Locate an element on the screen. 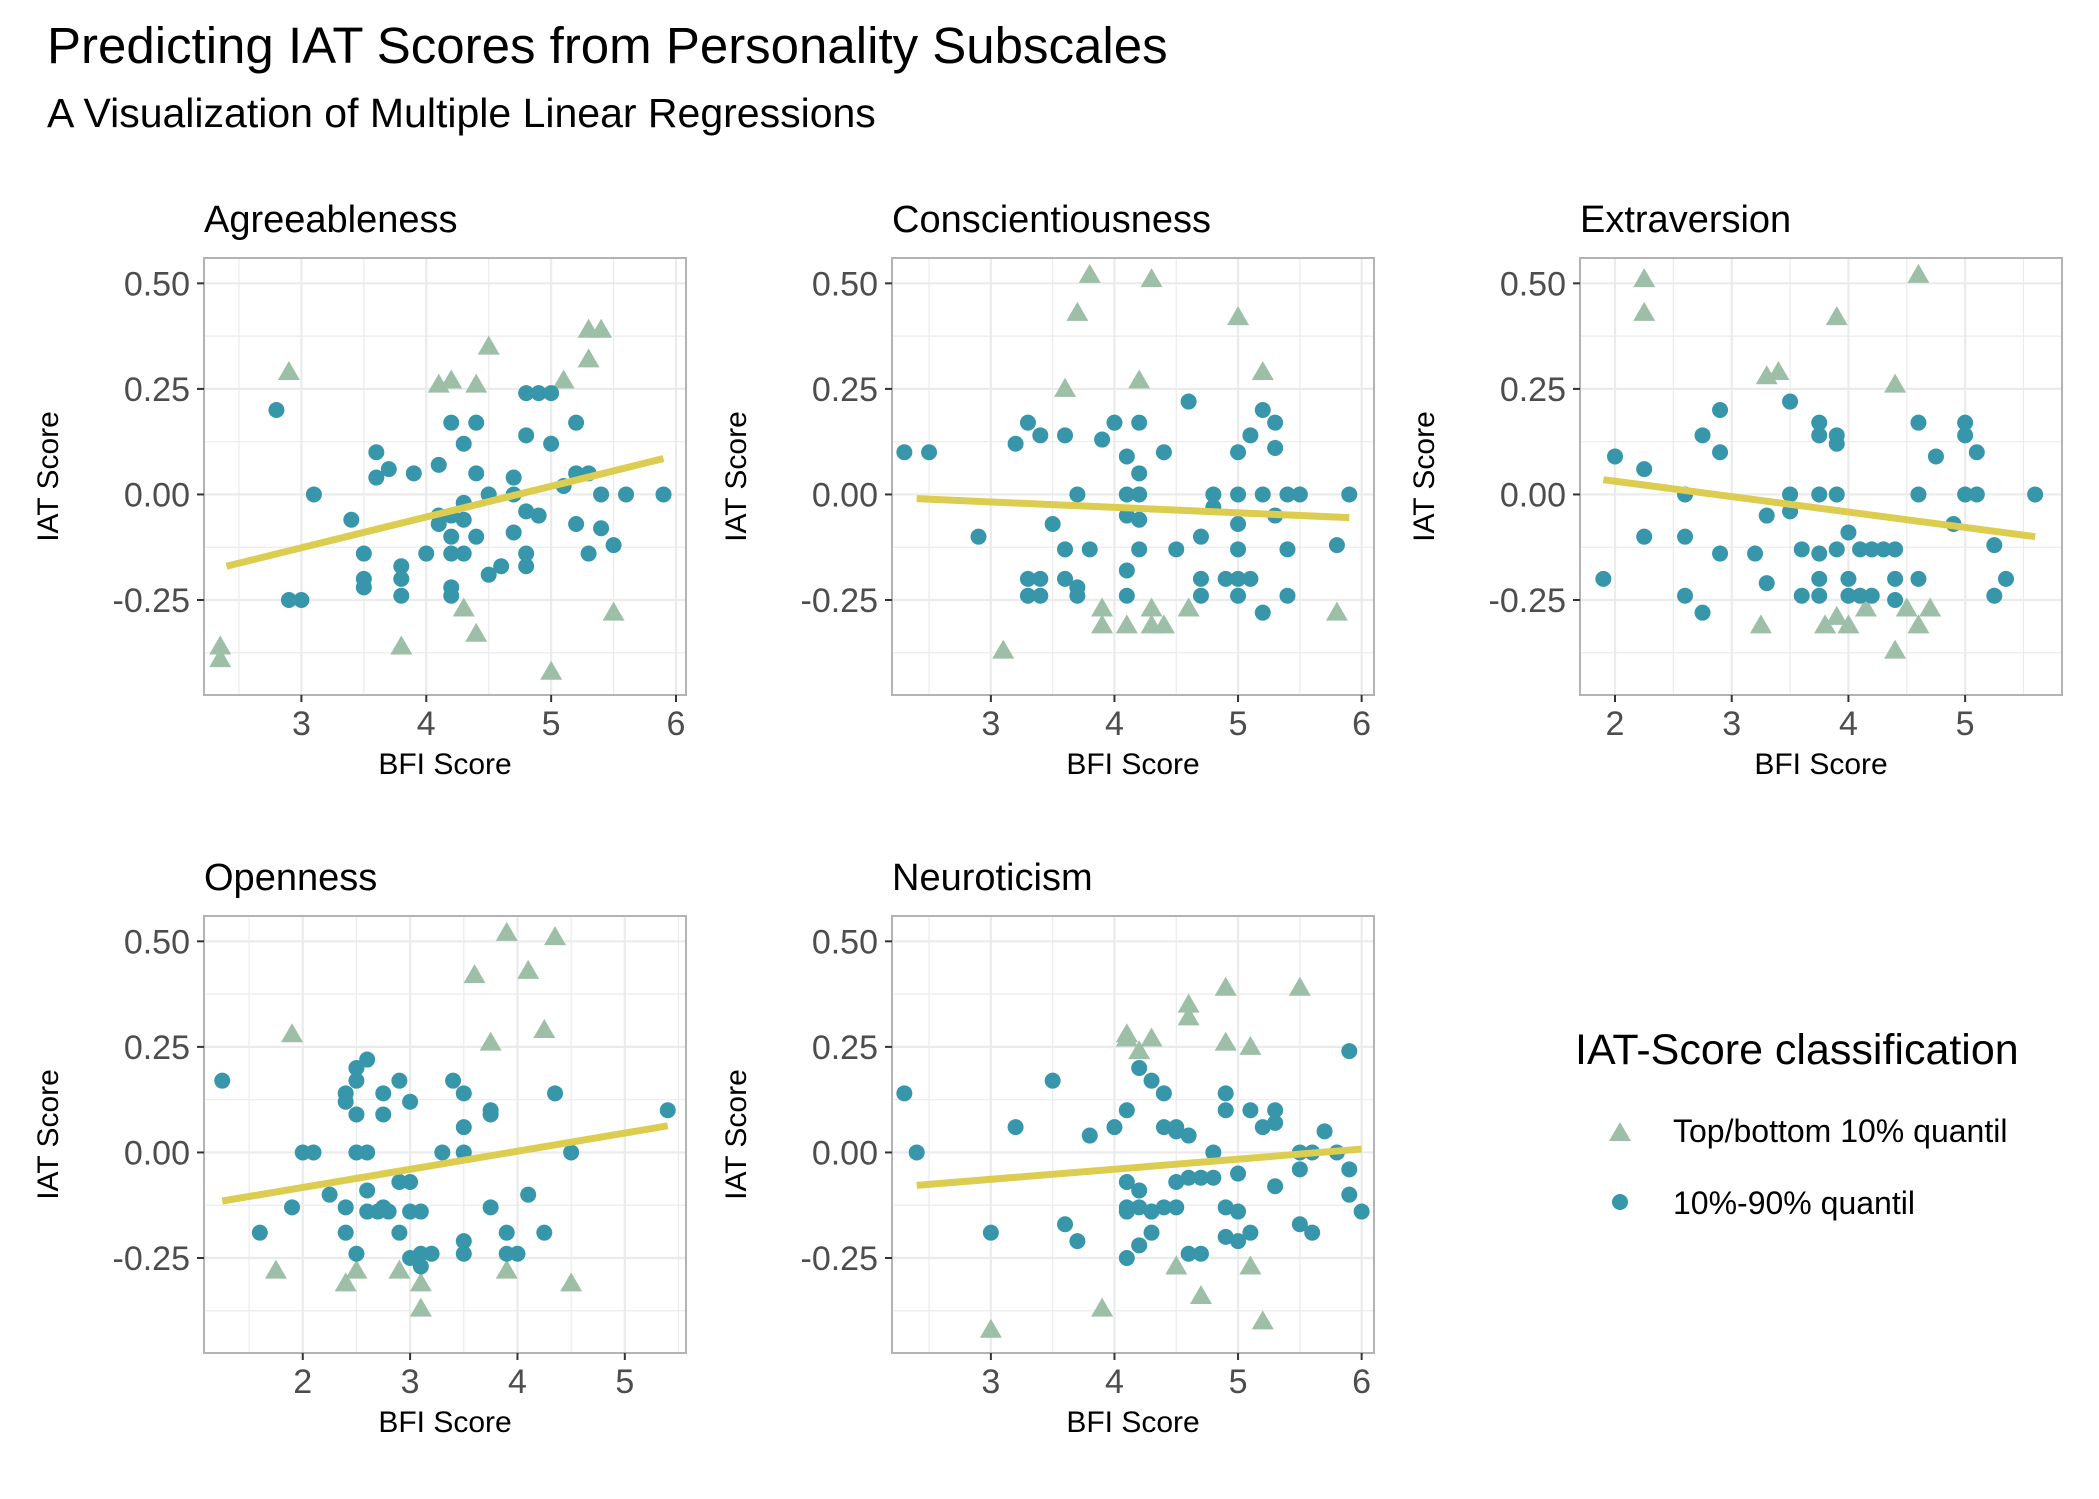  legend-key-circle is located at coordinates (1620, 1202).